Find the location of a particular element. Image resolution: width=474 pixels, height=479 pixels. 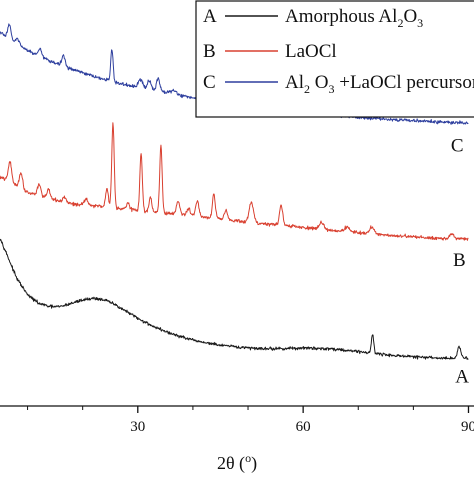

legend-letter-b: B is located at coordinates (209, 51).